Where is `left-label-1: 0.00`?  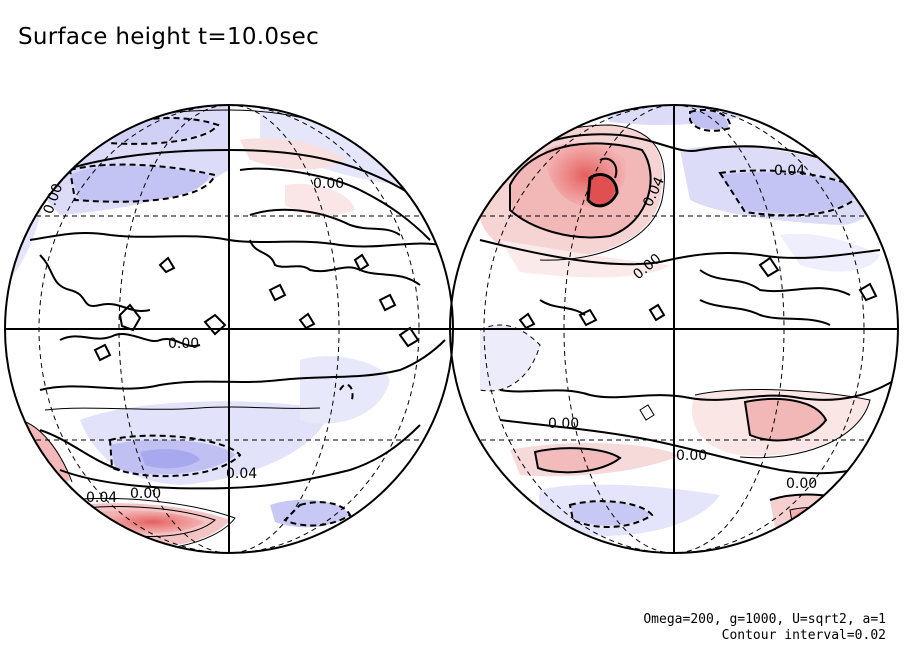
left-label-1: 0.00 is located at coordinates (328, 184).